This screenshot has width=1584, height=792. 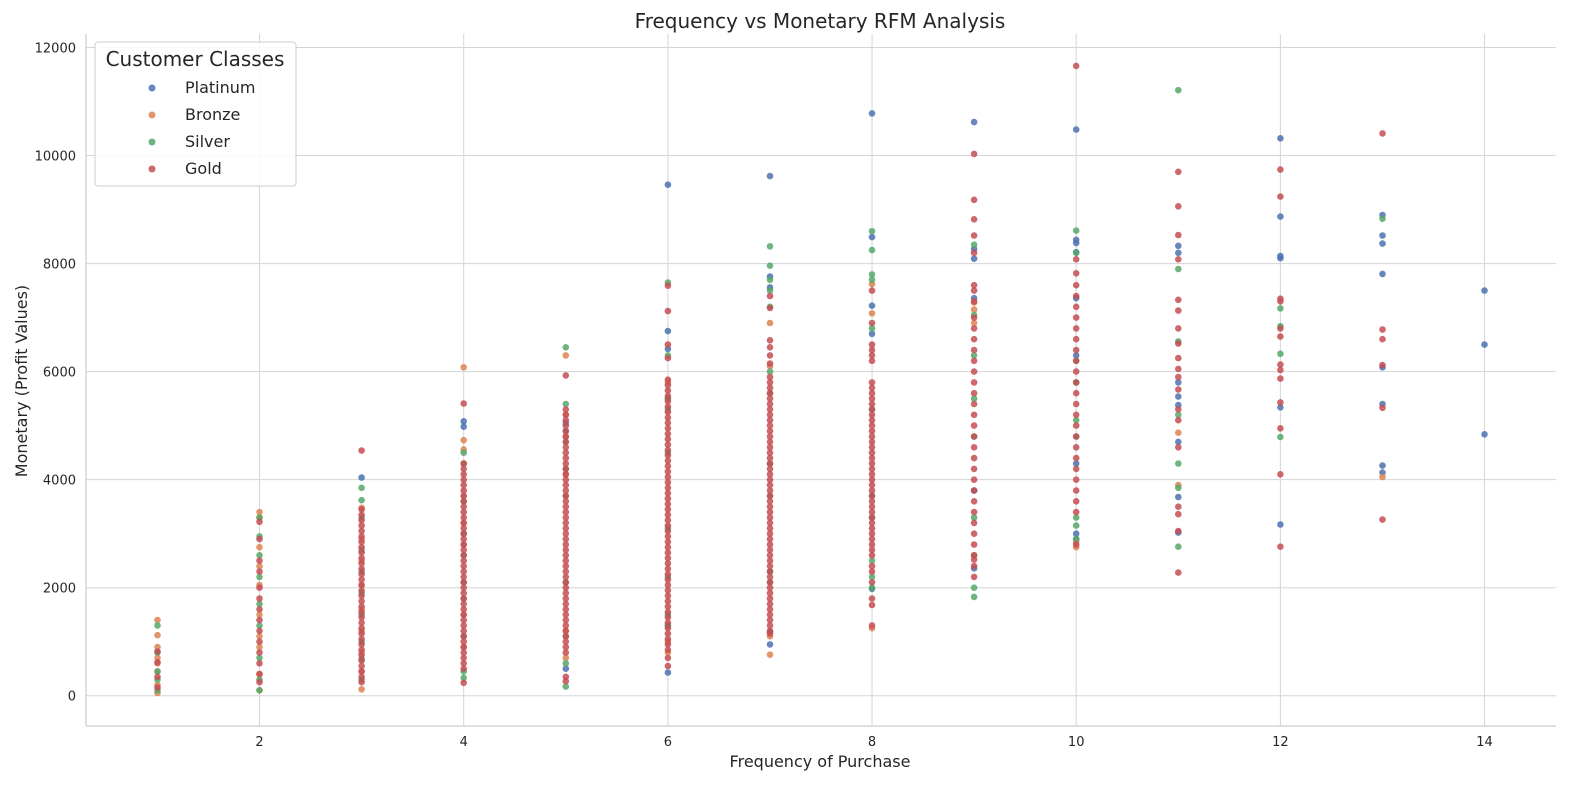 I want to click on y-tick-label: 4000, so click(x=59, y=481).